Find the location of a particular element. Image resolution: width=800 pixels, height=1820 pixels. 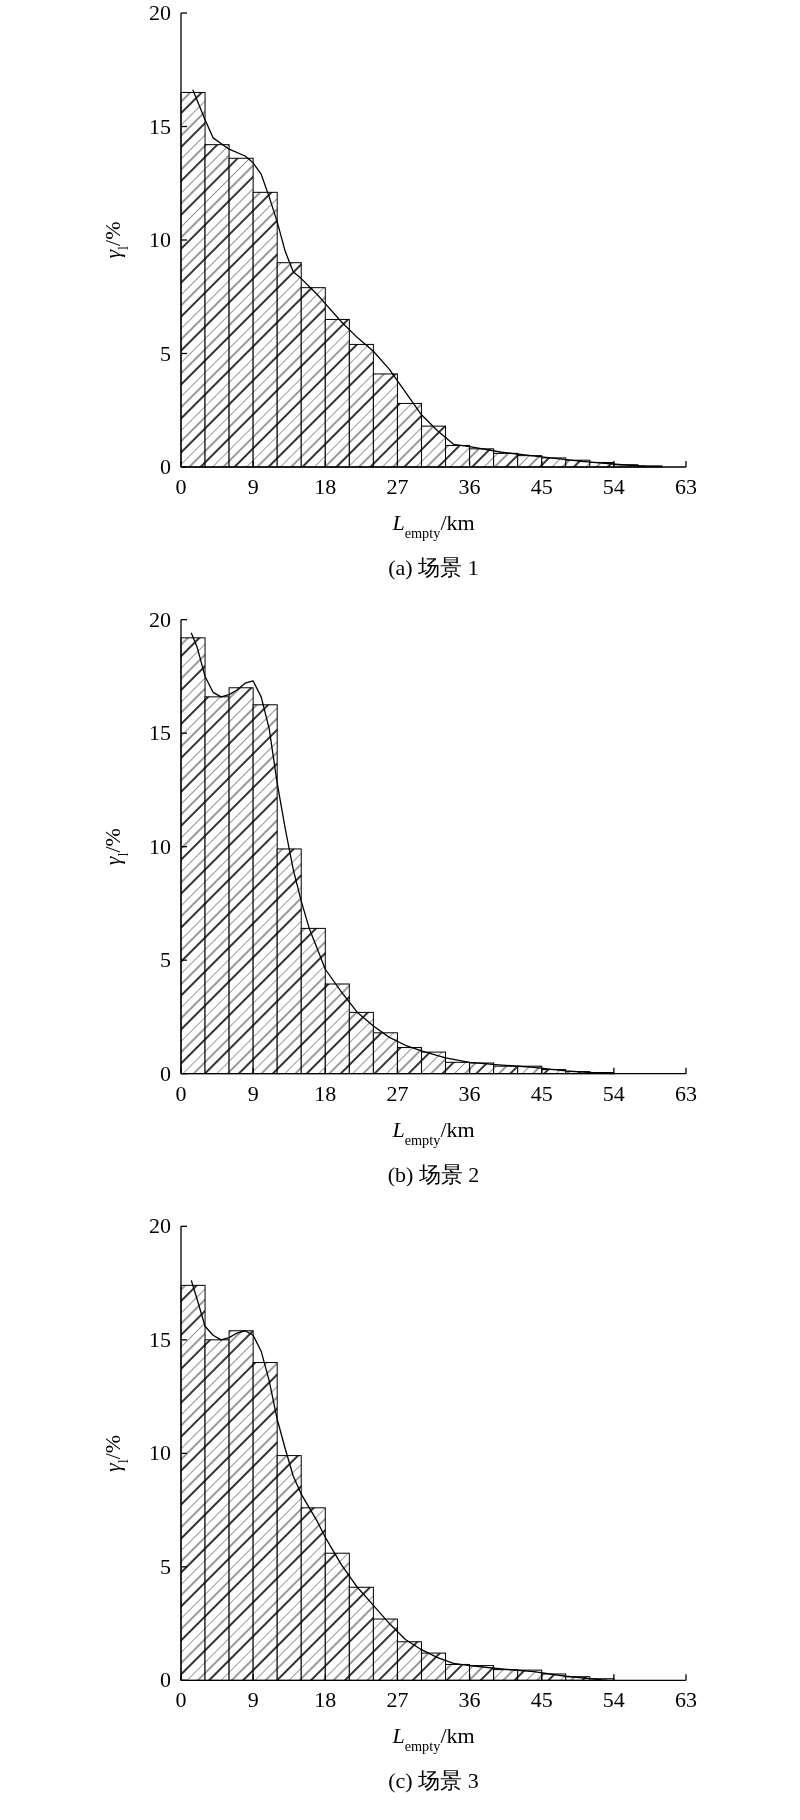

text: (a) 场景 1 is located at coordinates (433, 567).